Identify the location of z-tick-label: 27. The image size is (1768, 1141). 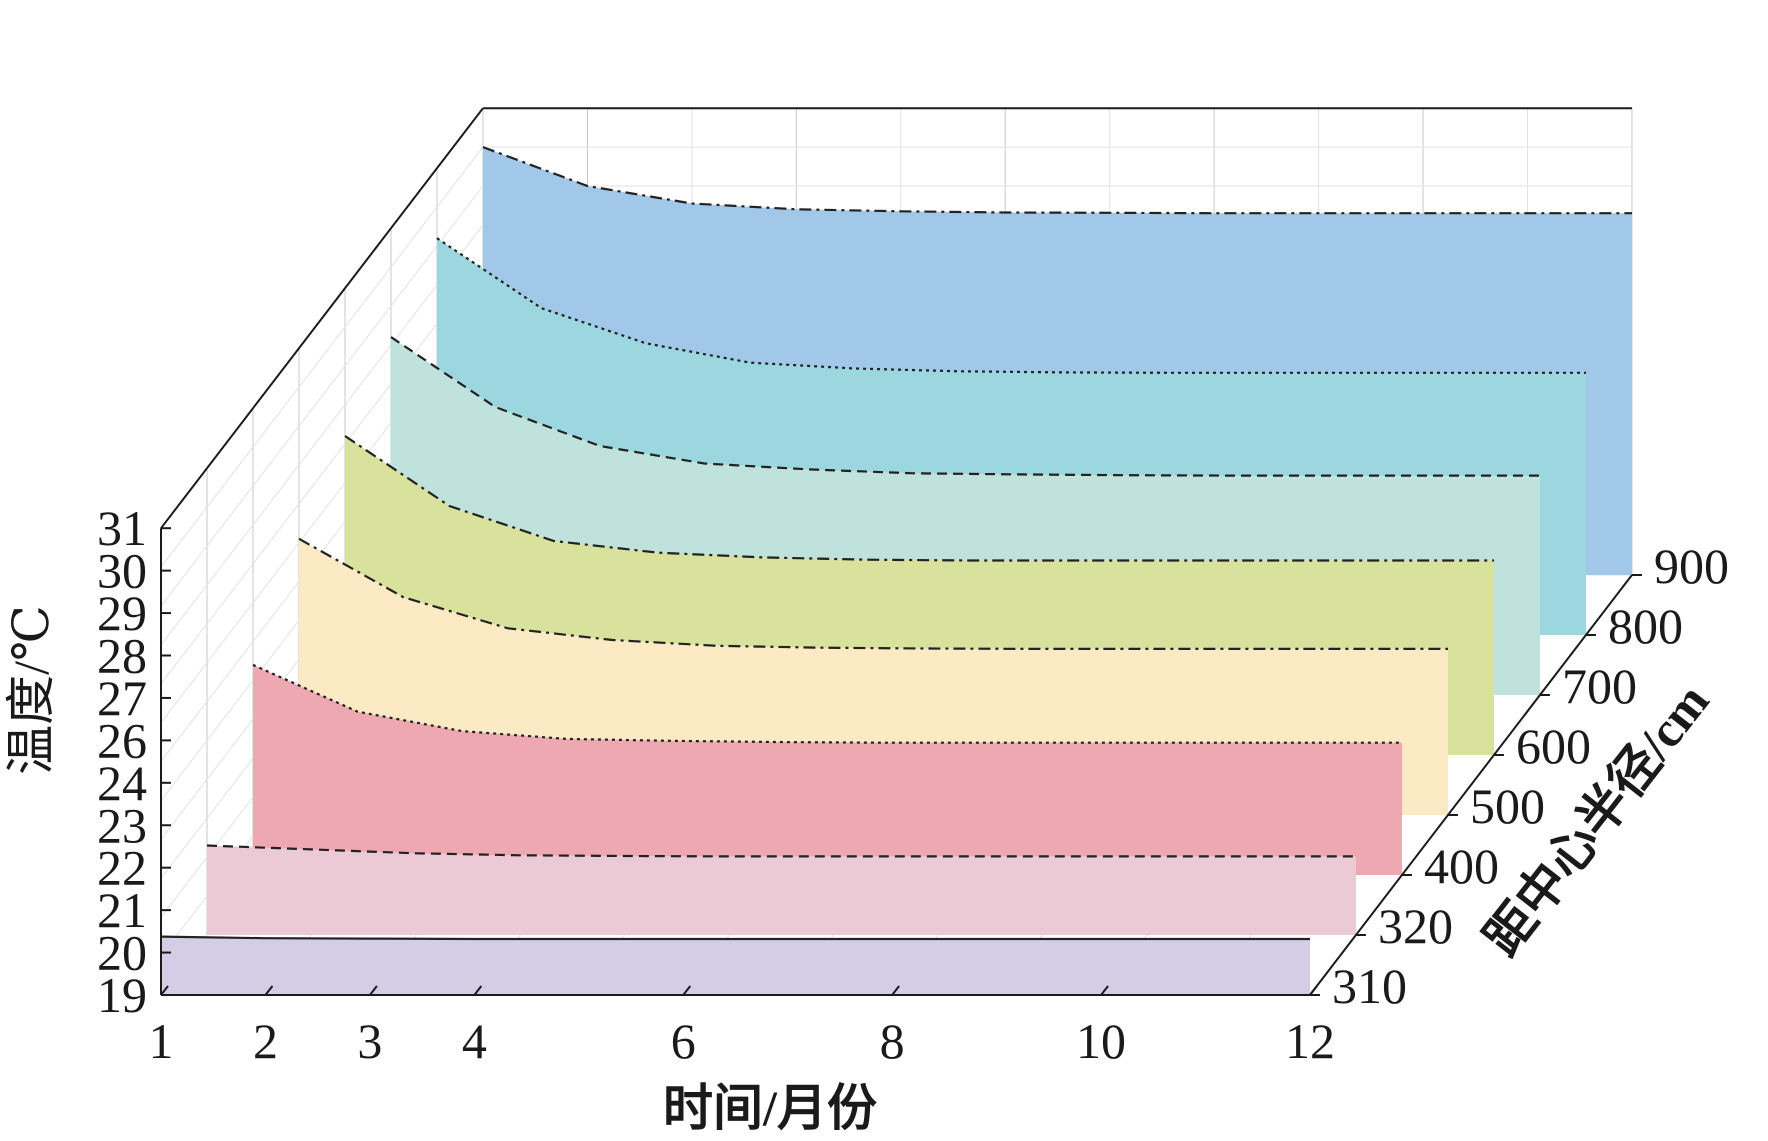
(122, 698).